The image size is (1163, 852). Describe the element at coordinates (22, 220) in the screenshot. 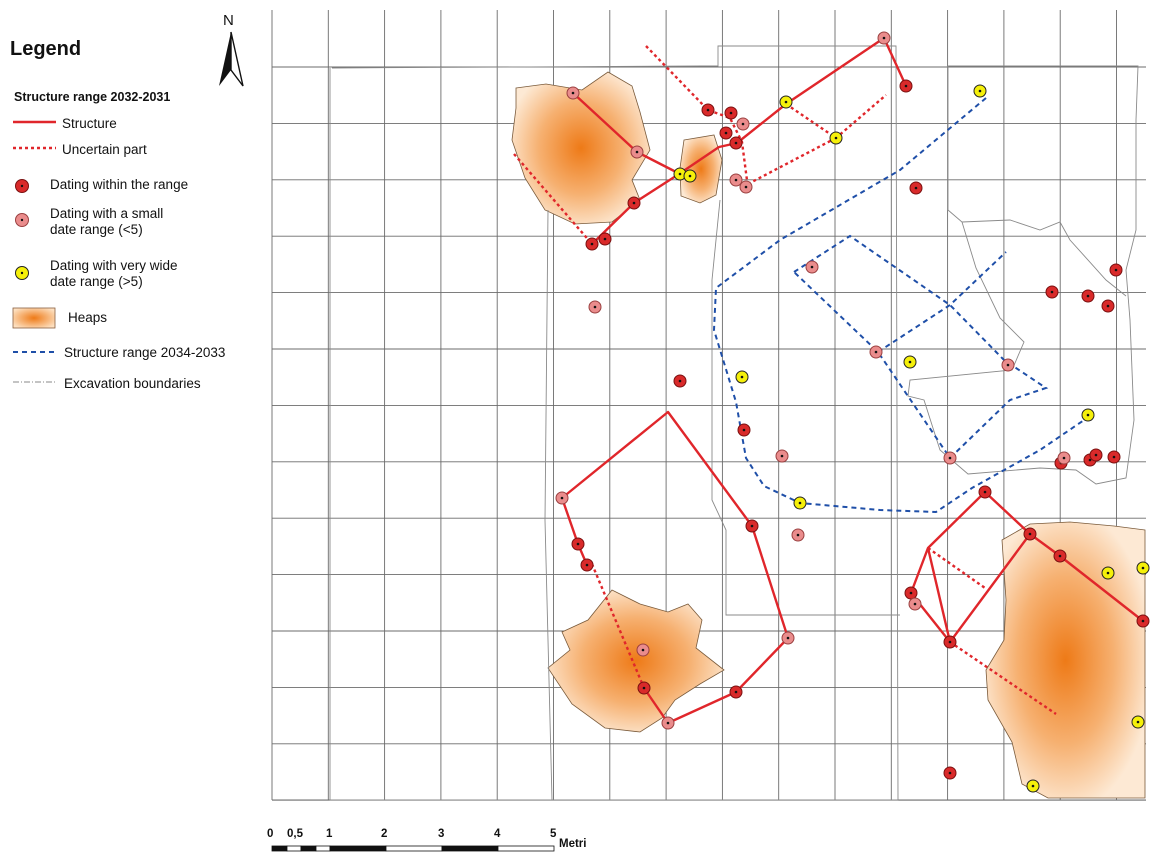

I see `dating-small-range-icon` at that location.